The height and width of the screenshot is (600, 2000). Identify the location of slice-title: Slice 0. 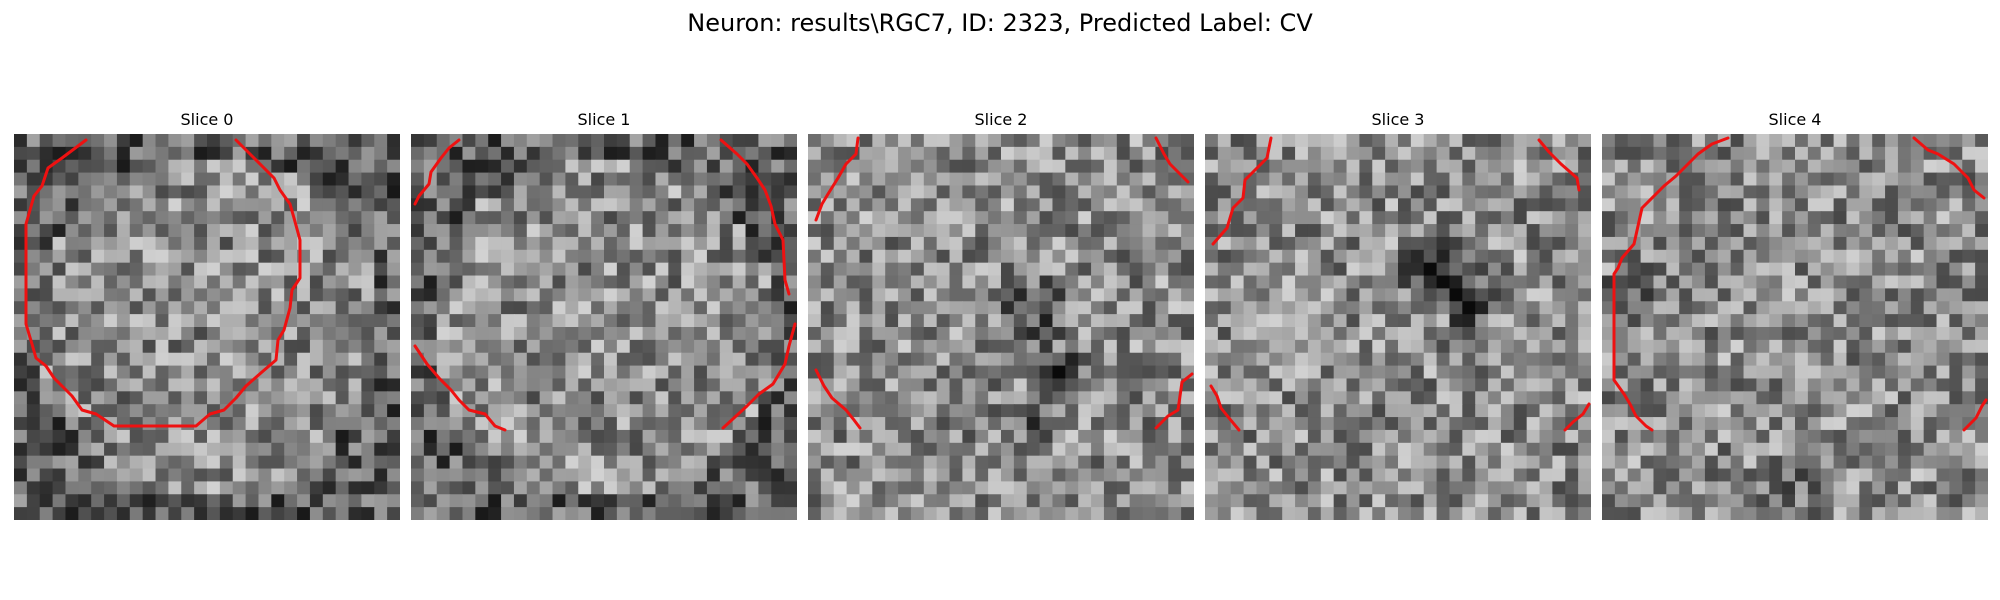
(207, 119).